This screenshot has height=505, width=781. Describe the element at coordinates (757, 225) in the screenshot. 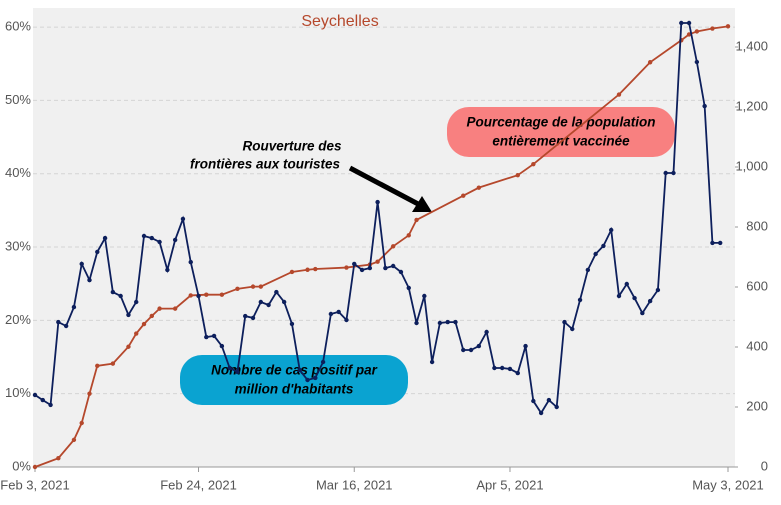

I see `y2-tick-label: 800` at that location.